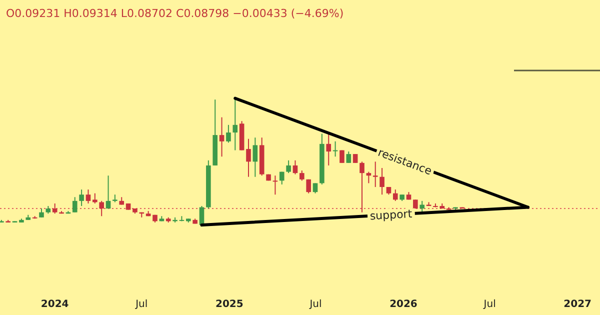  I want to click on x-tick-label: 2027, so click(578, 304).